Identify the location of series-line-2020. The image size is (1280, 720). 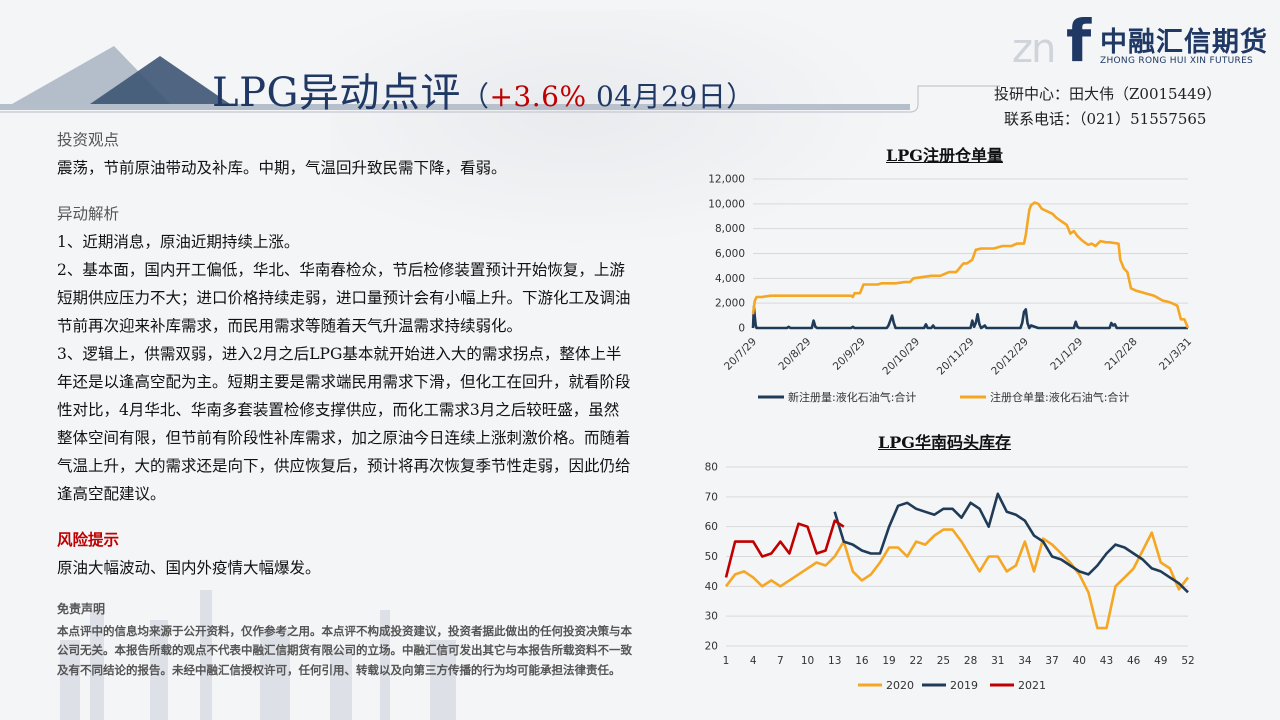
(957, 579).